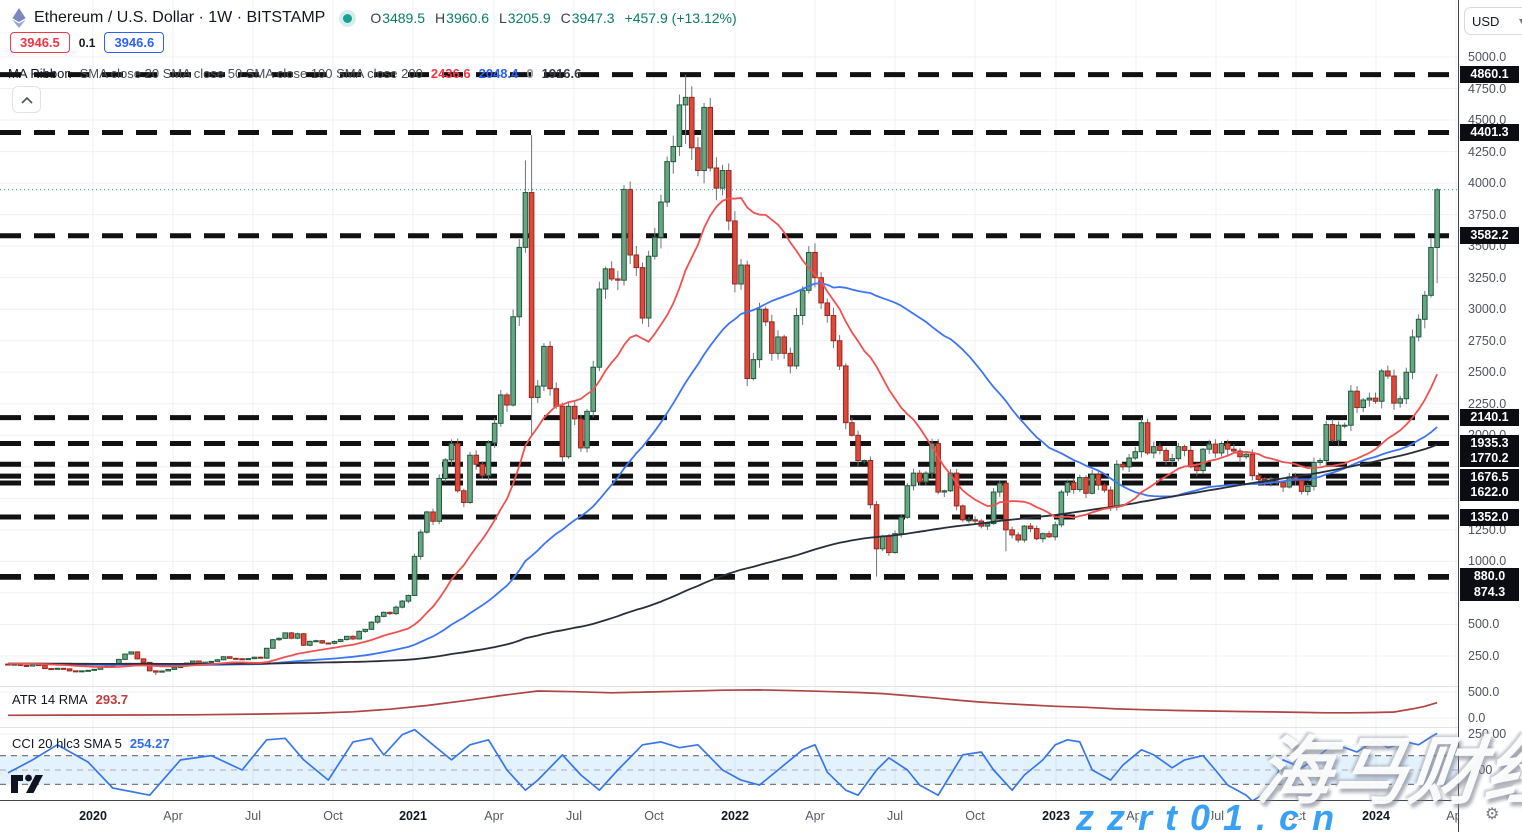 The width and height of the screenshot is (1522, 832). What do you see at coordinates (1484, 655) in the screenshot?
I see `price-tick: 250.0` at bounding box center [1484, 655].